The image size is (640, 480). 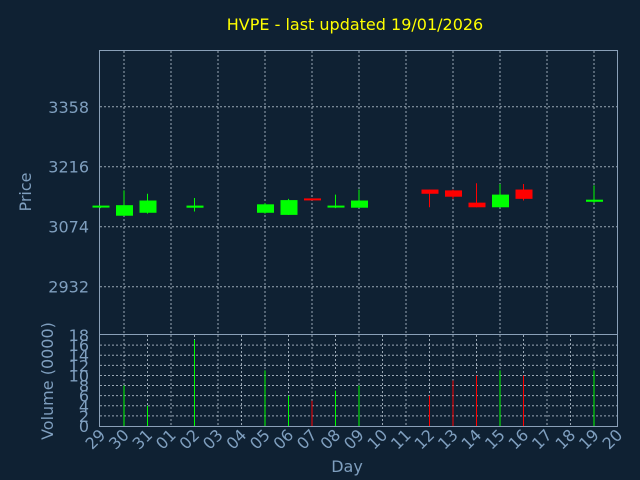 What do you see at coordinates (347, 199) in the screenshot?
I see `candles` at bounding box center [347, 199].